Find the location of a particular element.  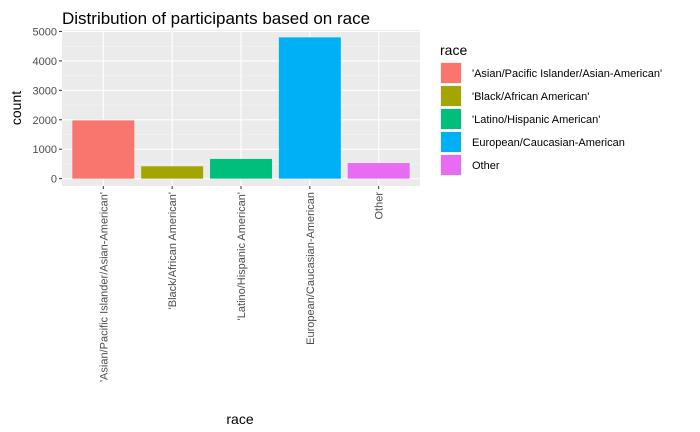

y-tick-label: 3000 is located at coordinates (45, 91).